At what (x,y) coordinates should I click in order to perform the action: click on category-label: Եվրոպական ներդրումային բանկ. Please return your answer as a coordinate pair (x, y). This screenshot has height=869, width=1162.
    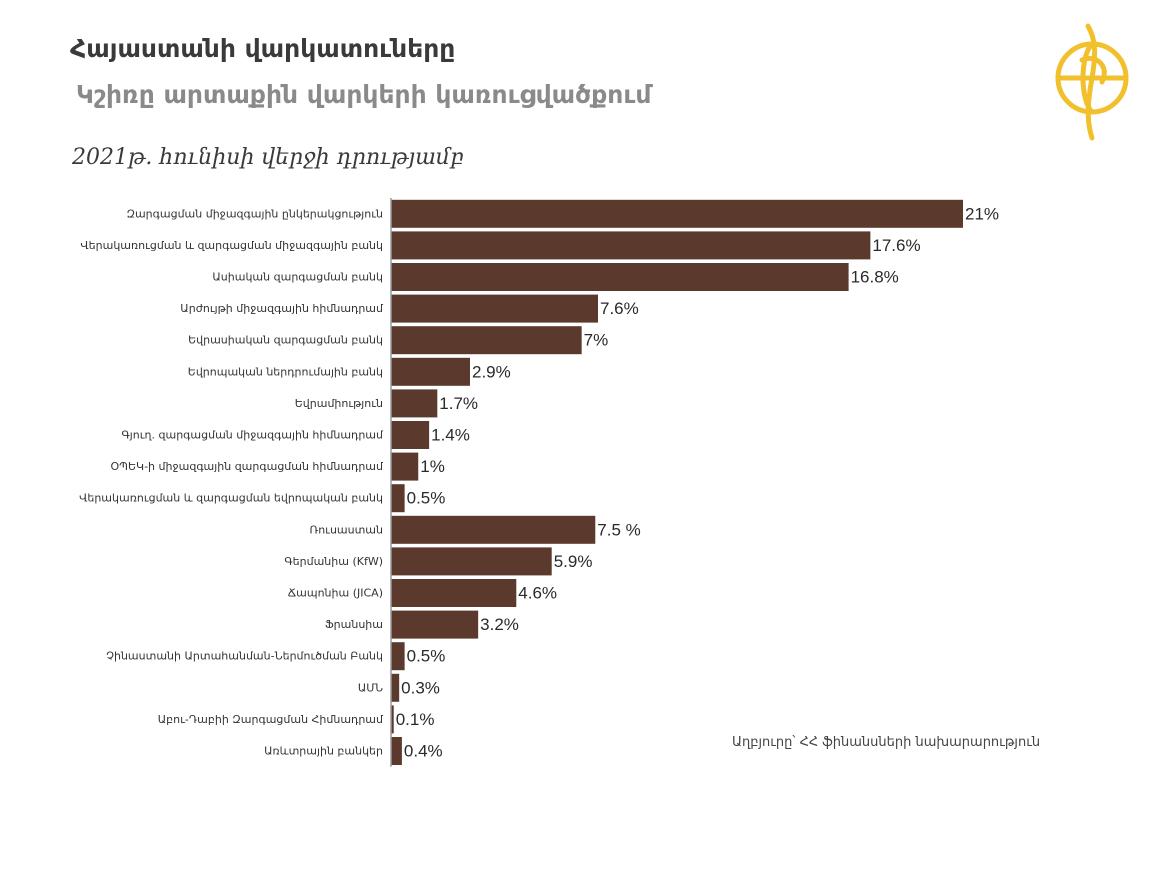
    Looking at the image, I should click on (285, 371).